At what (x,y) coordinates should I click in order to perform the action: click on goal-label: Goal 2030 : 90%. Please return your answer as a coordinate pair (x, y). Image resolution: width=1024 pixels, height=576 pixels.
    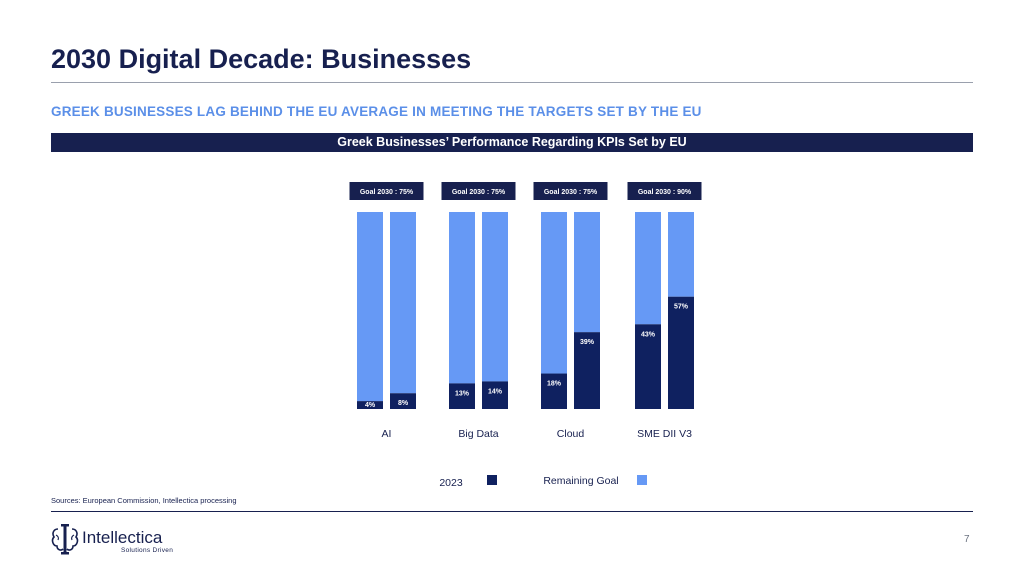
    Looking at the image, I should click on (665, 192).